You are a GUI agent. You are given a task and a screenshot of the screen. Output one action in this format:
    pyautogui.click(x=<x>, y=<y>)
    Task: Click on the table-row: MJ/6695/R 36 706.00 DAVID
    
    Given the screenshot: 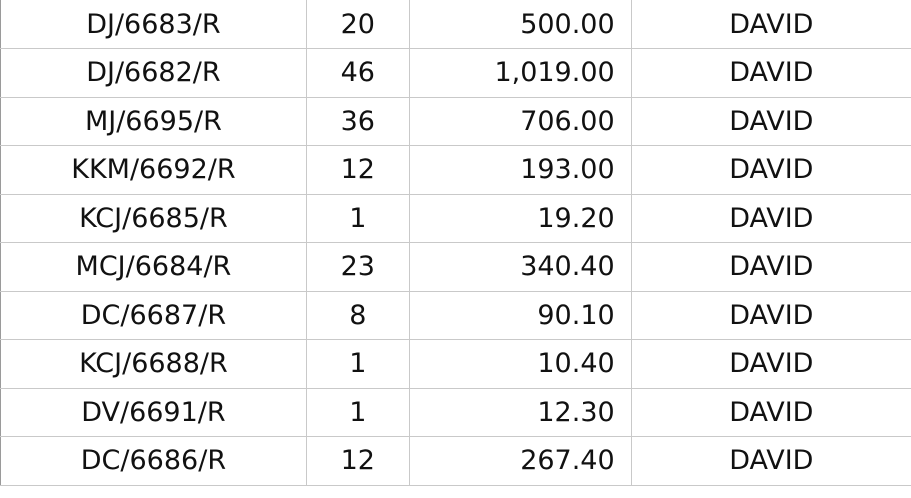 What is the action you would take?
    pyautogui.click(x=455, y=121)
    